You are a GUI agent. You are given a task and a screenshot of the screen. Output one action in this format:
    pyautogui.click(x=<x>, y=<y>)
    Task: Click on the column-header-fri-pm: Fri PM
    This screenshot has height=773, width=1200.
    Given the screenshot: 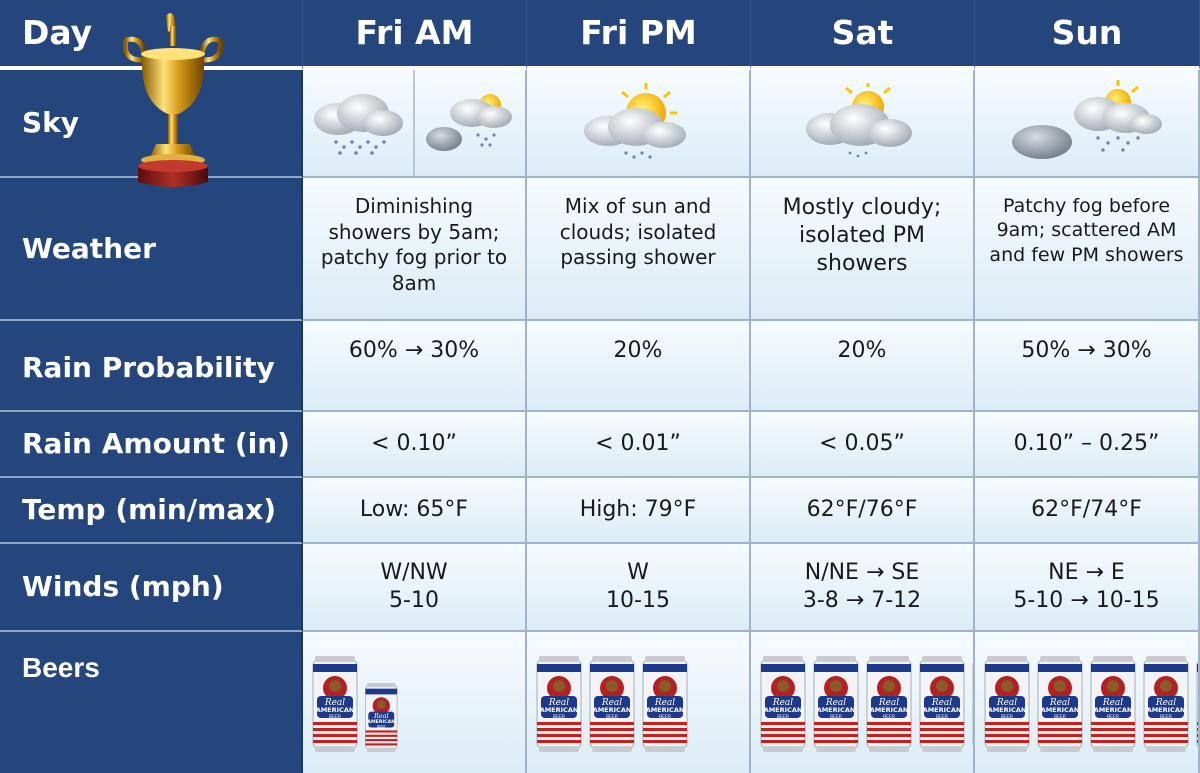 What is the action you would take?
    pyautogui.click(x=639, y=35)
    